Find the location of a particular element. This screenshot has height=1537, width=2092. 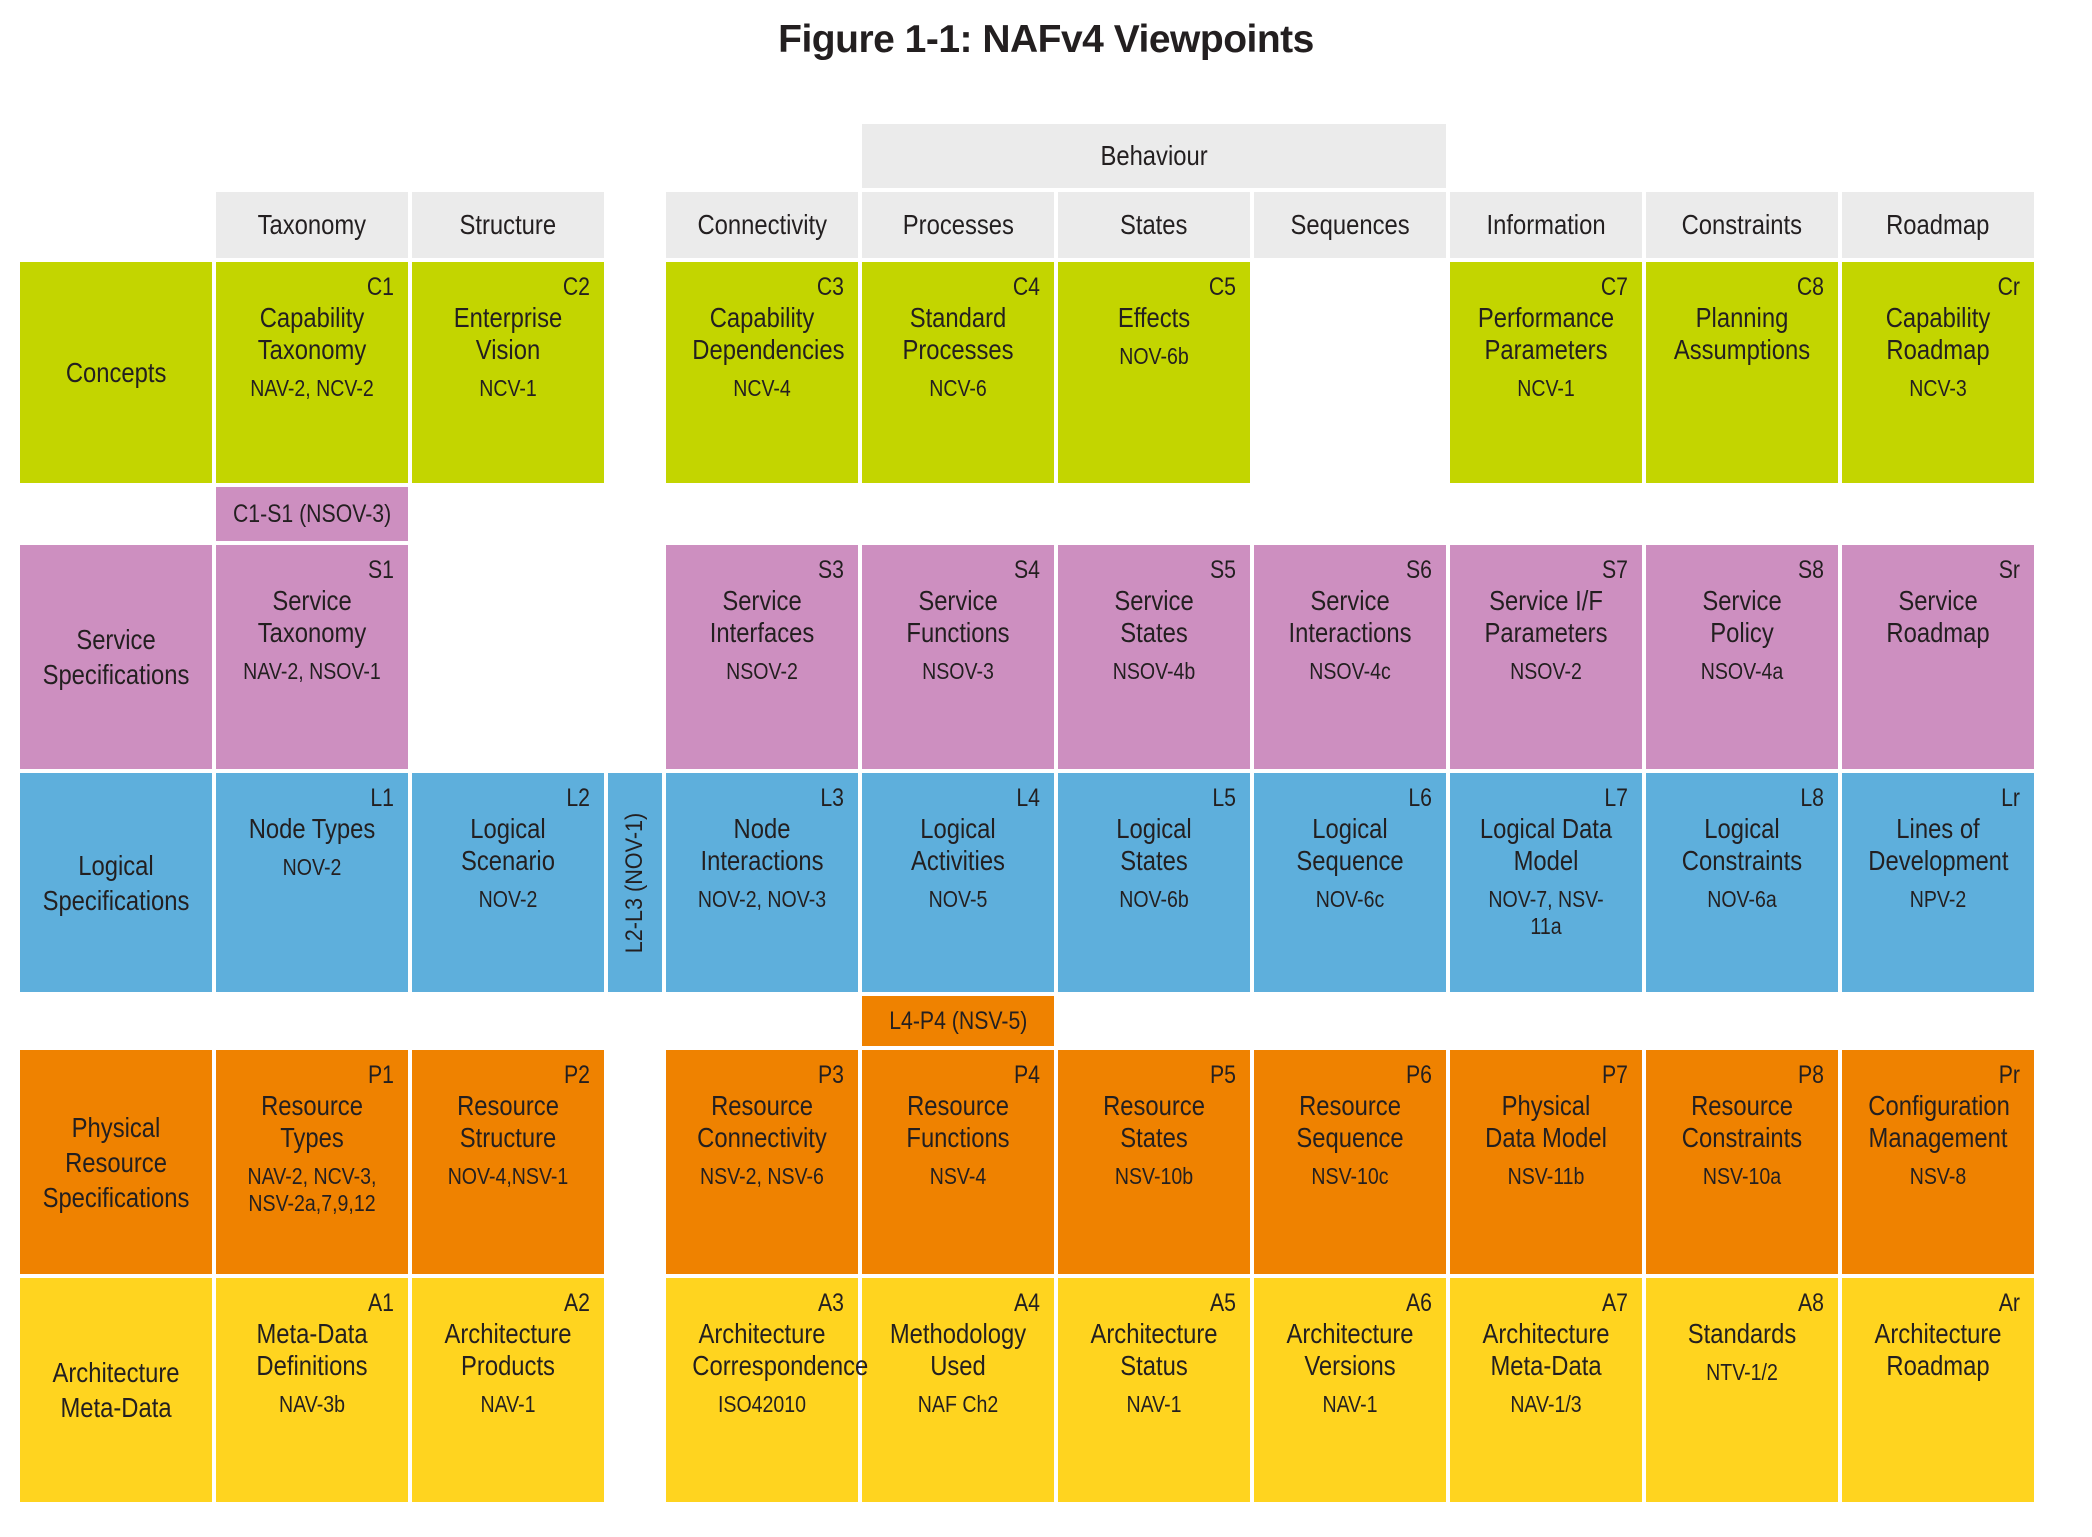

cell-A1: A1 Meta-Data Definitions NAV-3b is located at coordinates (312, 1390).